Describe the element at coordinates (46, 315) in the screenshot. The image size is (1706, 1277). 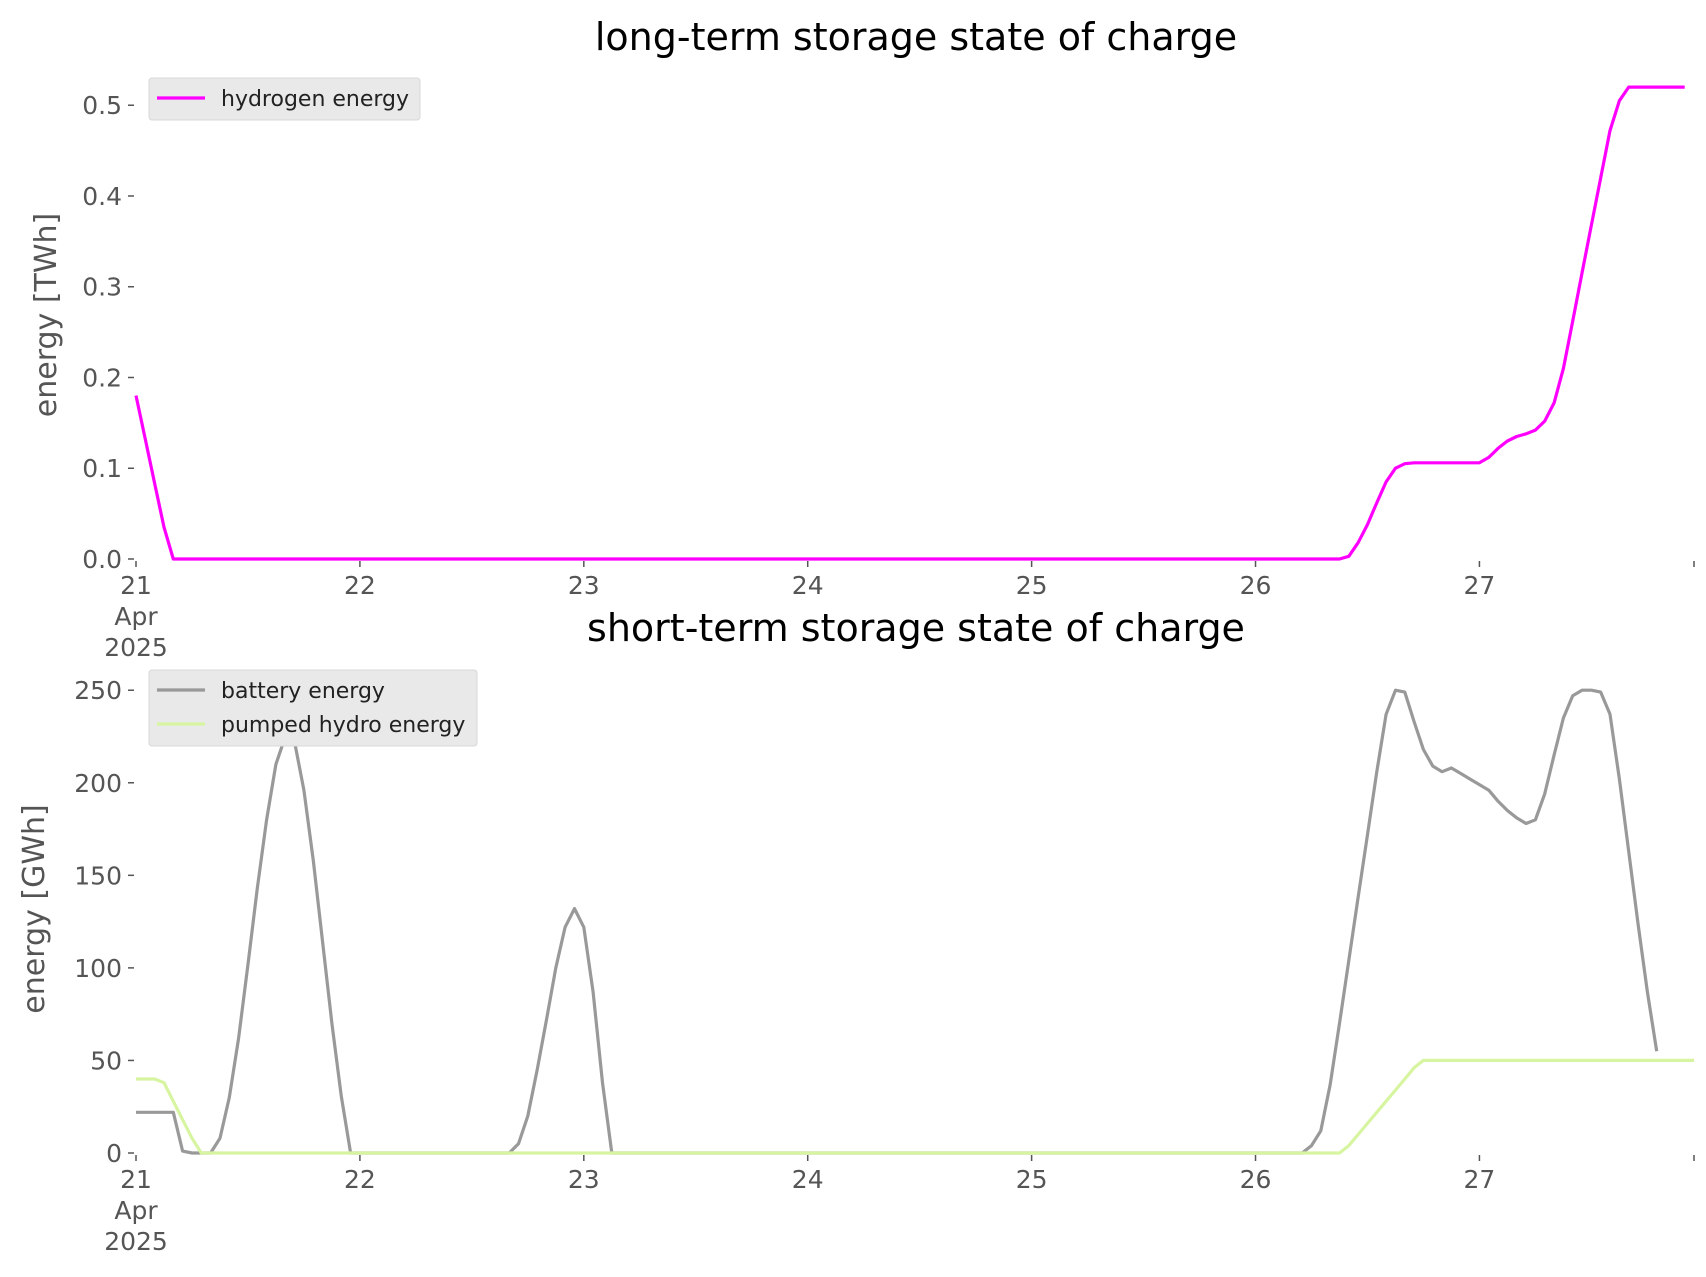
I see `y-axis-label: energy [TWh]` at that location.